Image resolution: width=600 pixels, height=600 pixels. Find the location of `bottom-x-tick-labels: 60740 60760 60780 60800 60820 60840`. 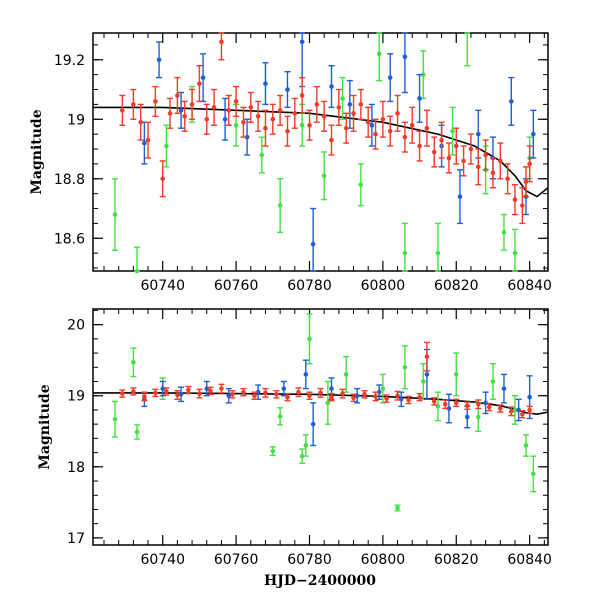

bottom-x-tick-labels: 60740 60760 60780 60800 60820 60840 is located at coordinates (345, 560).